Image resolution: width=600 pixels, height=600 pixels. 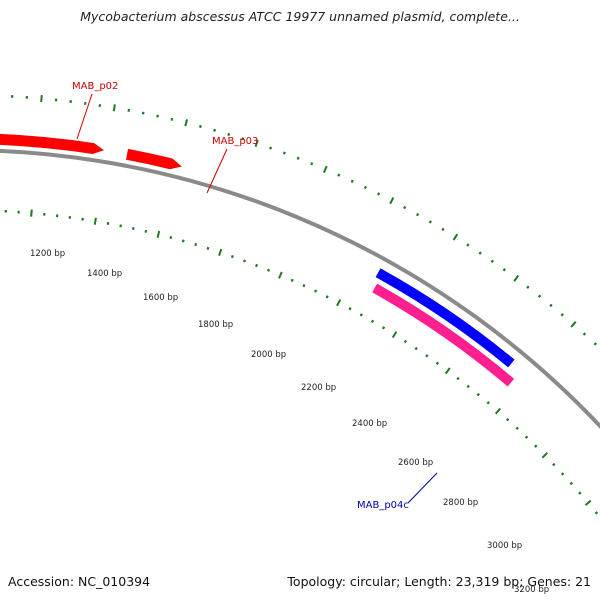 What do you see at coordinates (154, 159) in the screenshot?
I see `gene-mab-p03` at bounding box center [154, 159].